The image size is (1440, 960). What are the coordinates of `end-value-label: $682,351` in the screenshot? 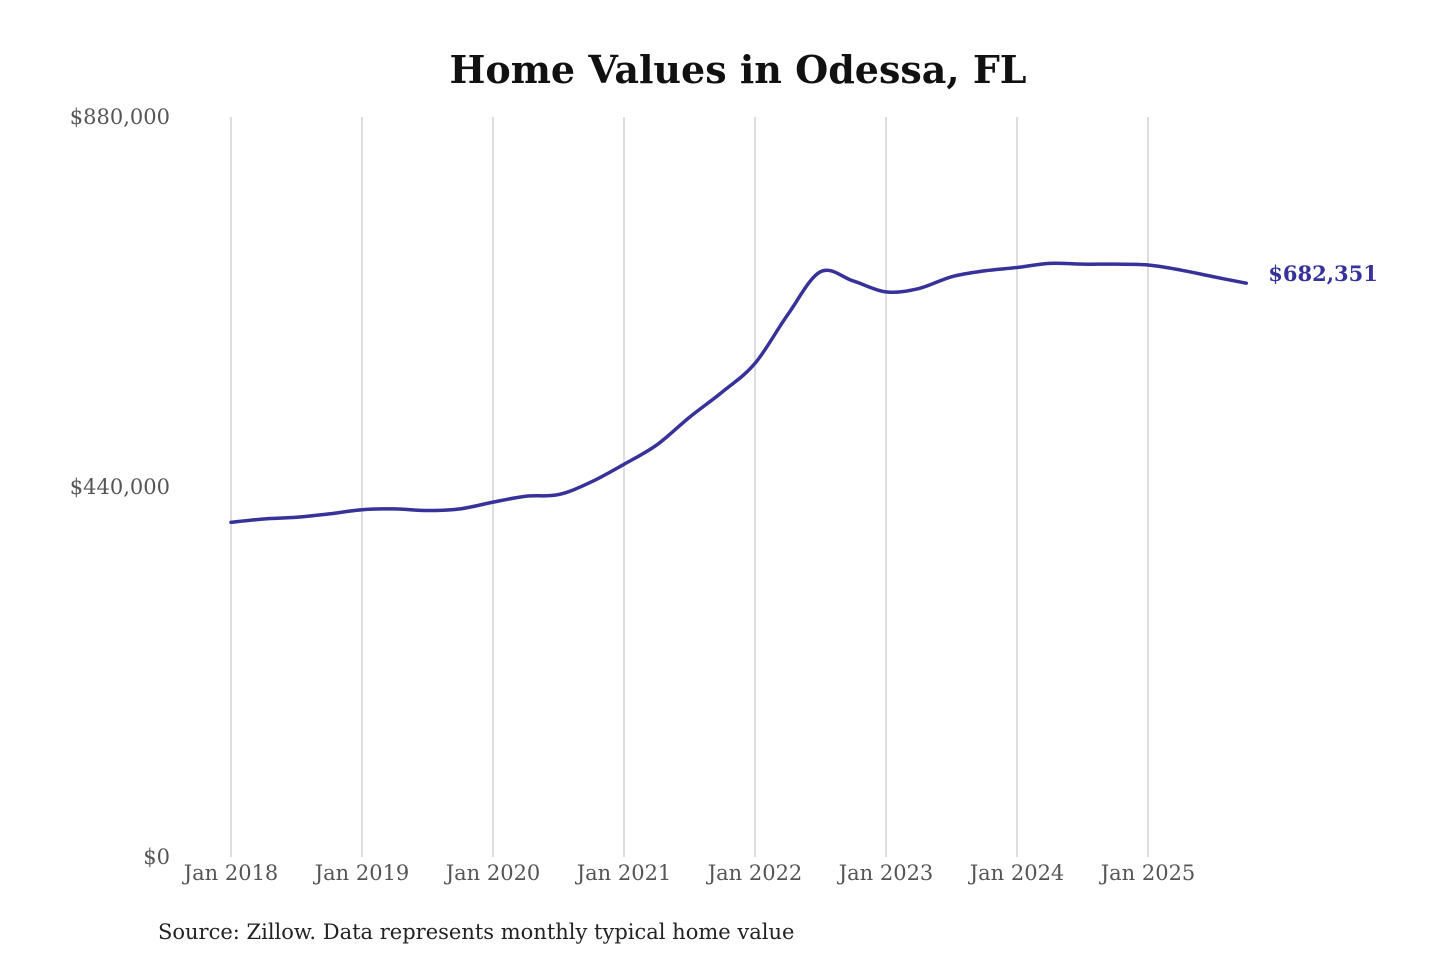 It's located at (1323, 273).